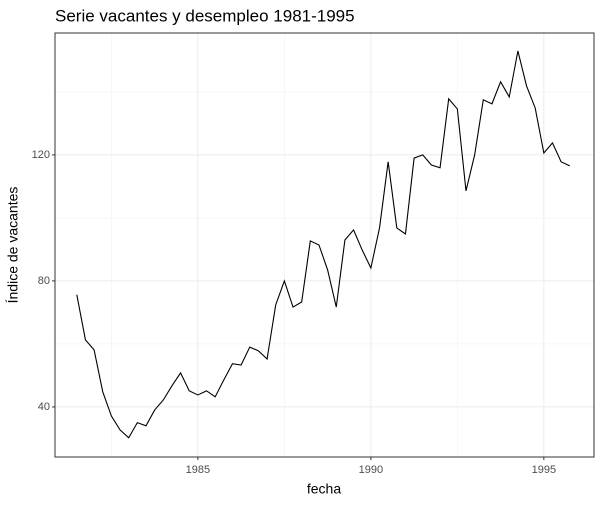  Describe the element at coordinates (205, 15) in the screenshot. I see `chart-title: Serie vacantes y desempleo 1981-1995` at that location.